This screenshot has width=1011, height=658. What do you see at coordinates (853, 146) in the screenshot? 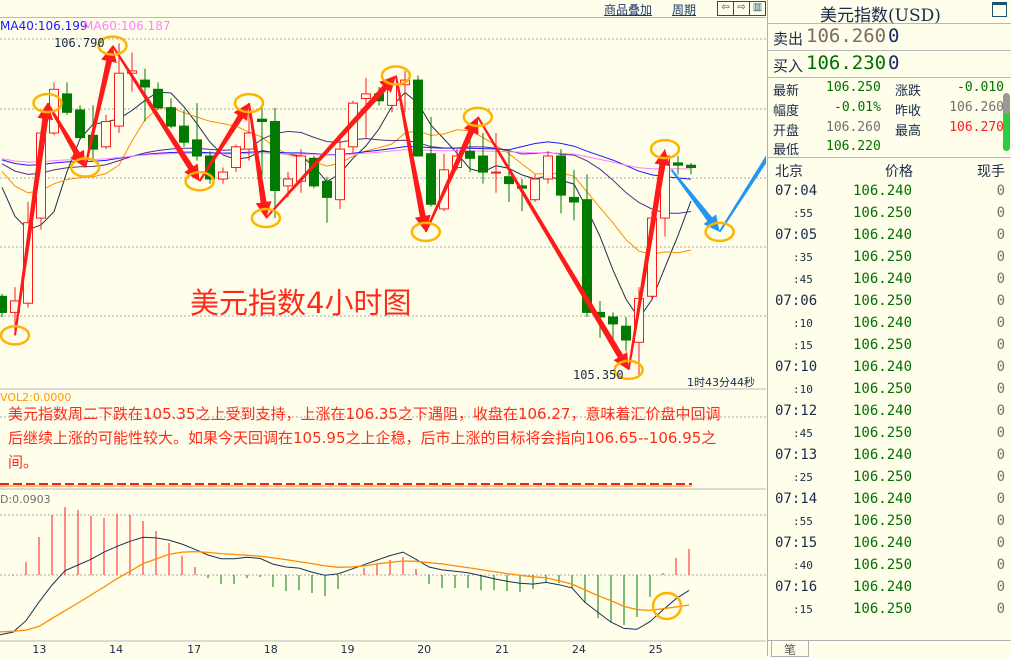
I see `low-value: 106.220` at bounding box center [853, 146].